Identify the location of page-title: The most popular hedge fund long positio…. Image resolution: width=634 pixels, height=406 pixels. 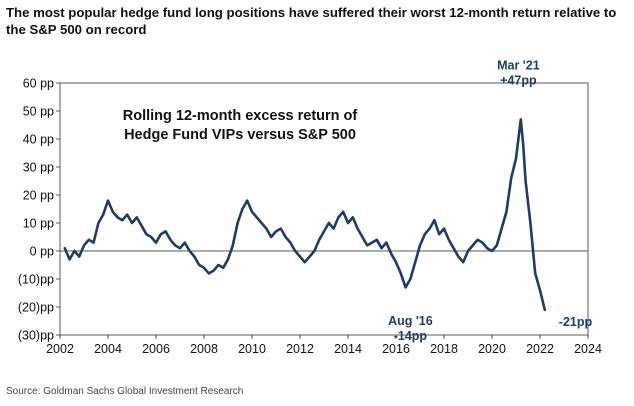
(311, 21).